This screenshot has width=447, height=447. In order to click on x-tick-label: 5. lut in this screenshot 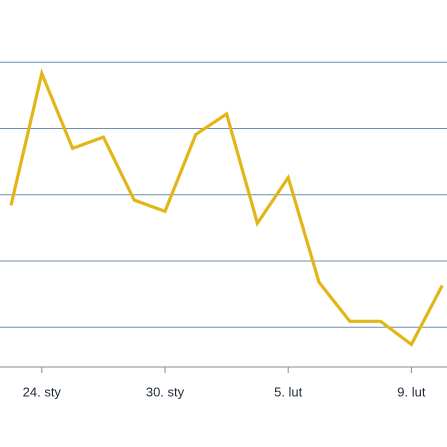, I will do `click(288, 391)`.